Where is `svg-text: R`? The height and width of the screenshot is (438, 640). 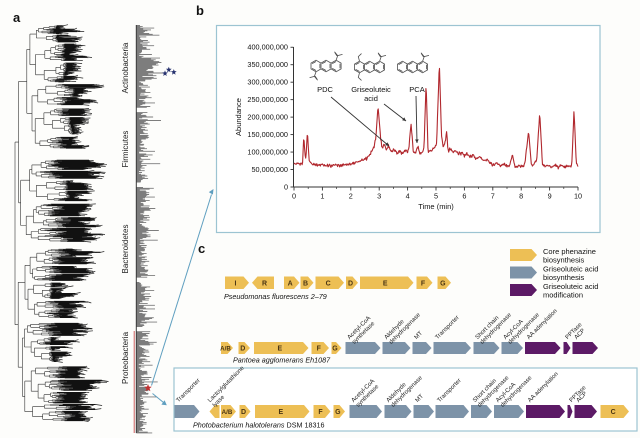
svg-text: R is located at coordinates (264, 284).